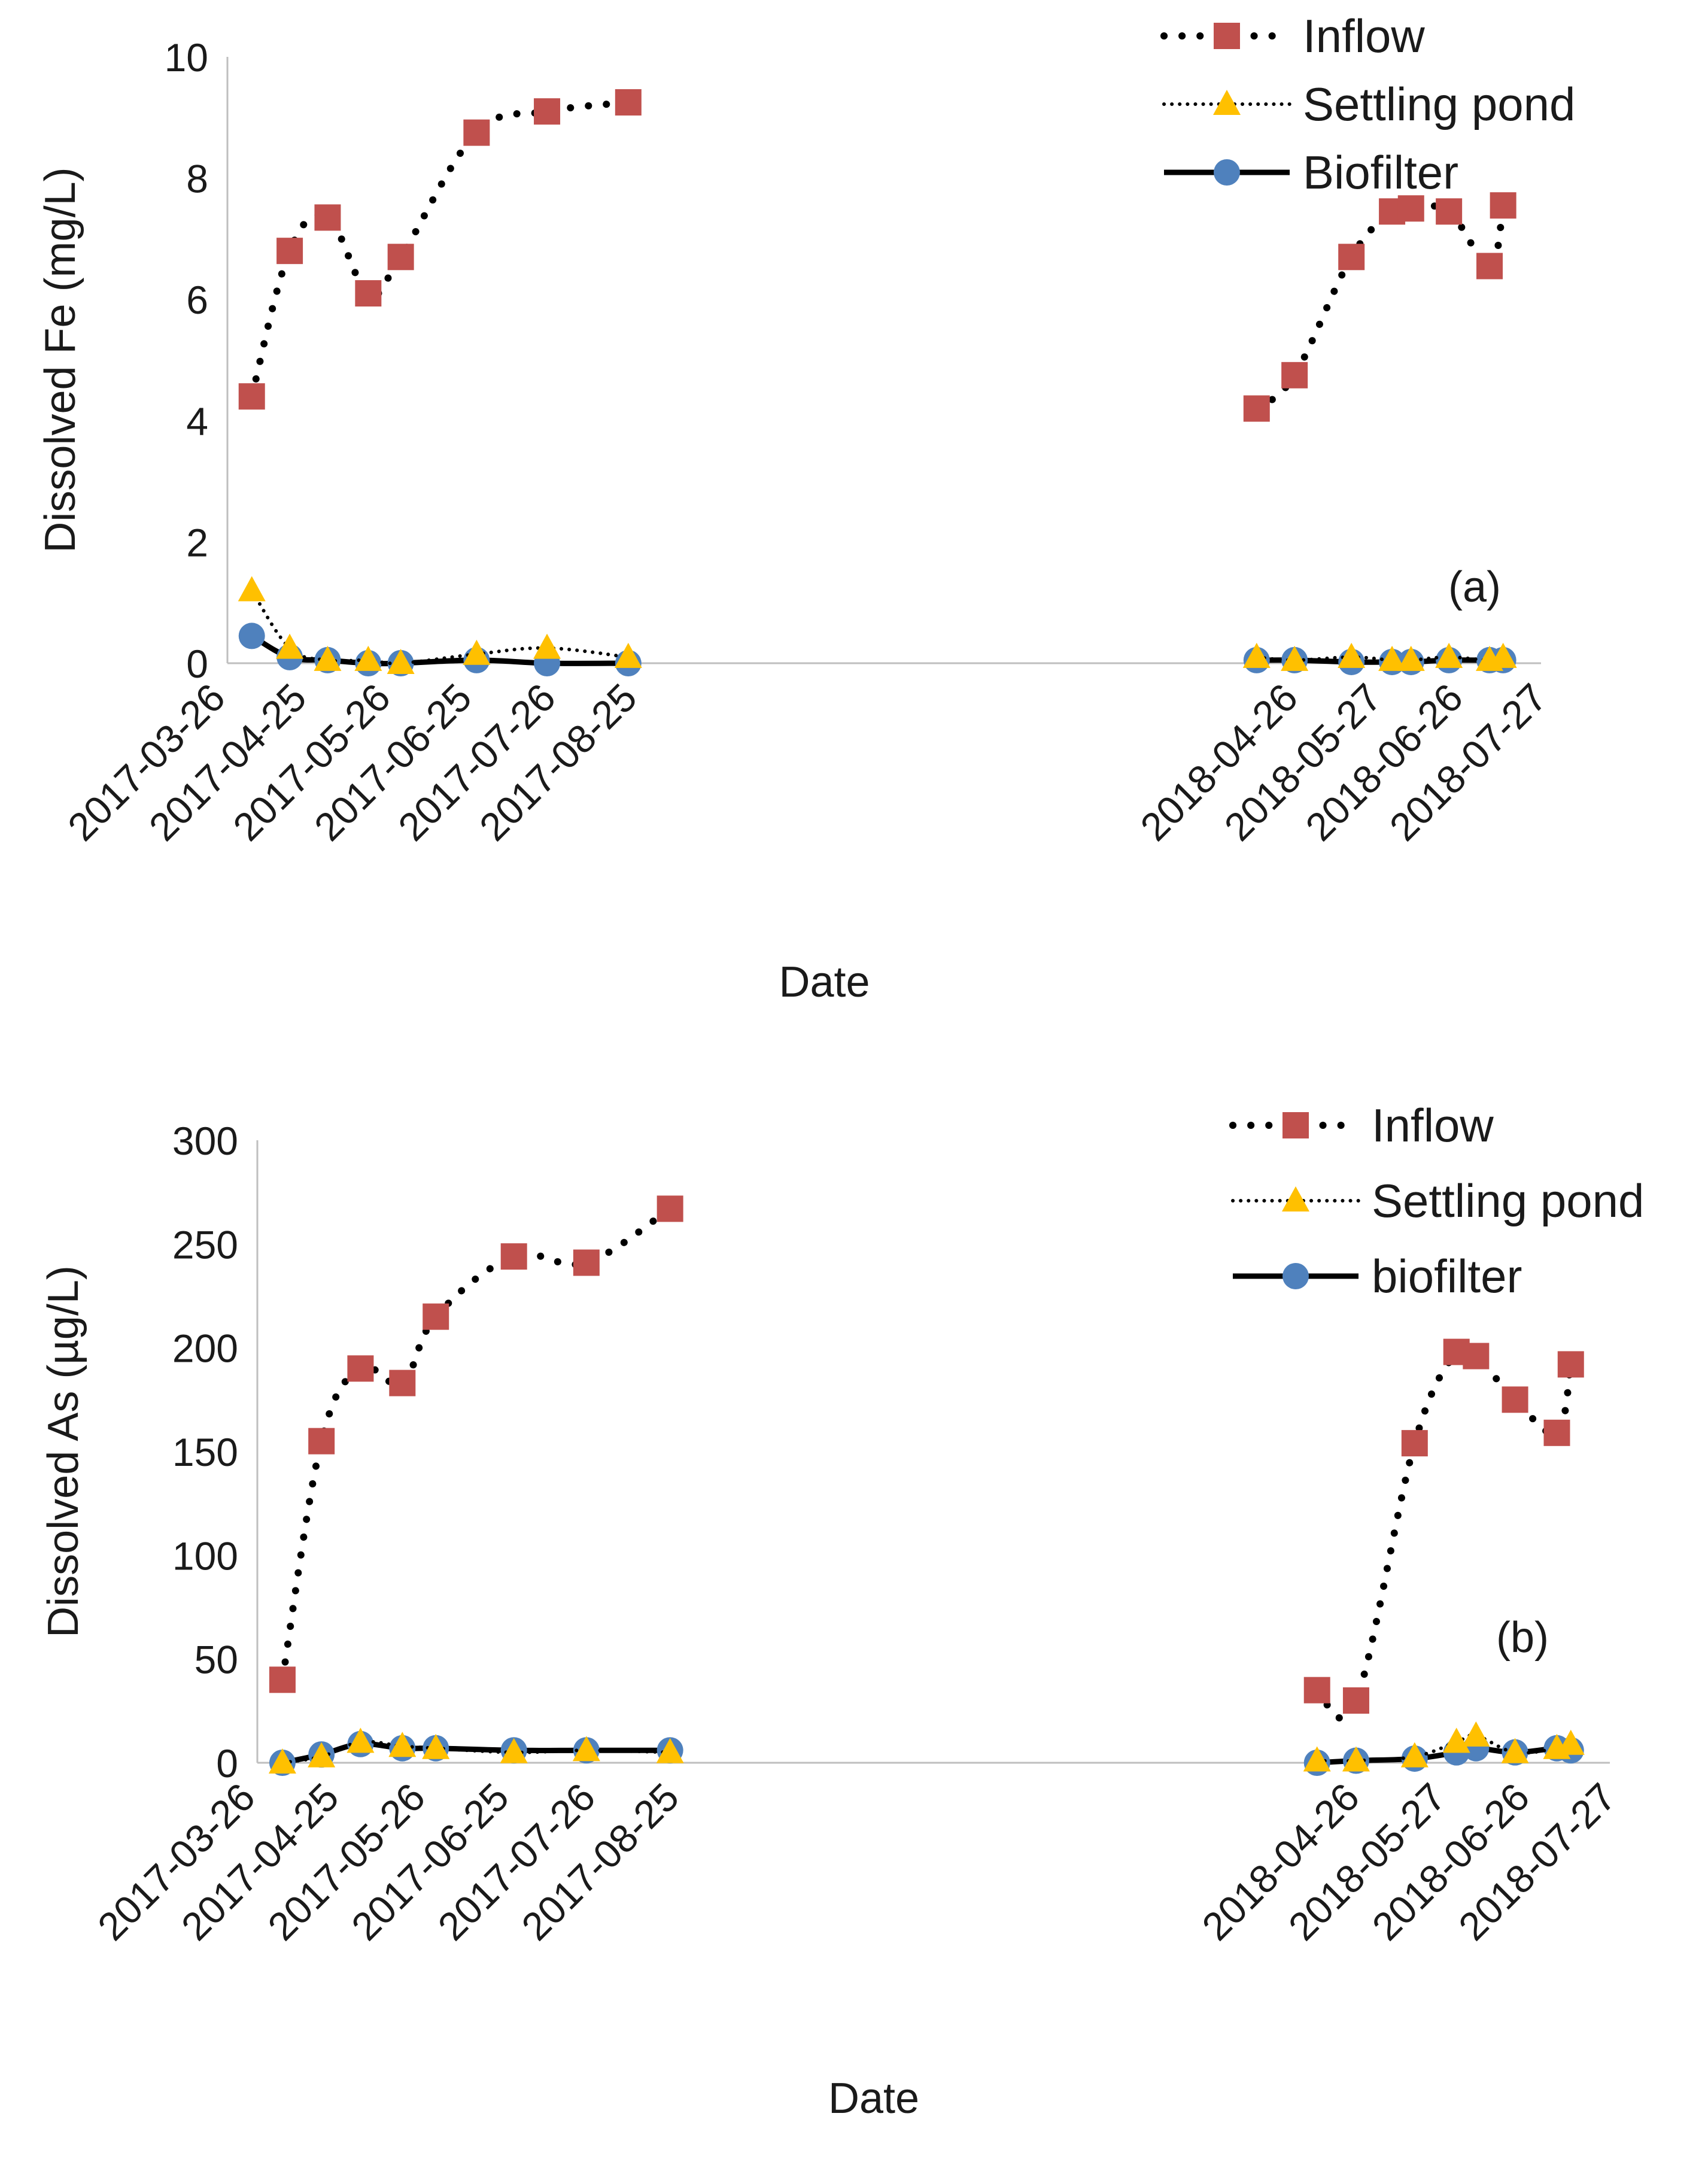  I want to click on legend: Inflow Settling pond Biofilter, so click(1368, 105).